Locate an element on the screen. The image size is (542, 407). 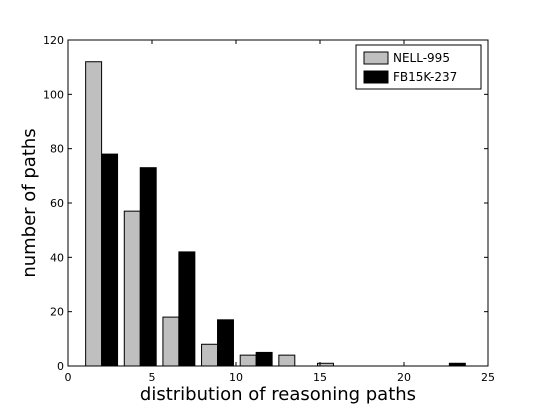
x-tick-label-1: 5 is located at coordinates (152, 377).